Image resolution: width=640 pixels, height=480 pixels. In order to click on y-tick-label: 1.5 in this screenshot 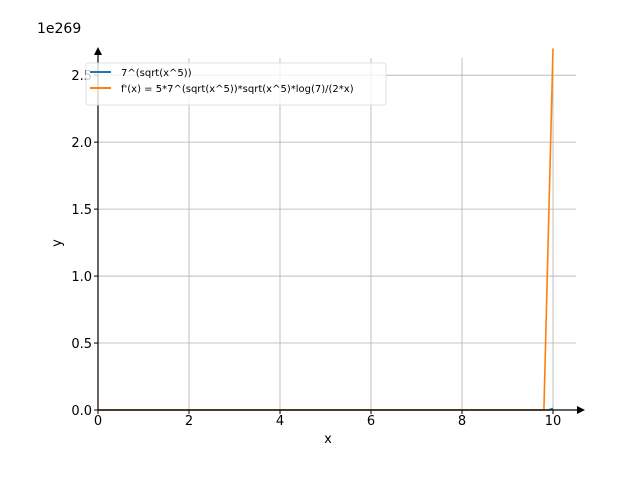, I will do `click(81, 210)`.